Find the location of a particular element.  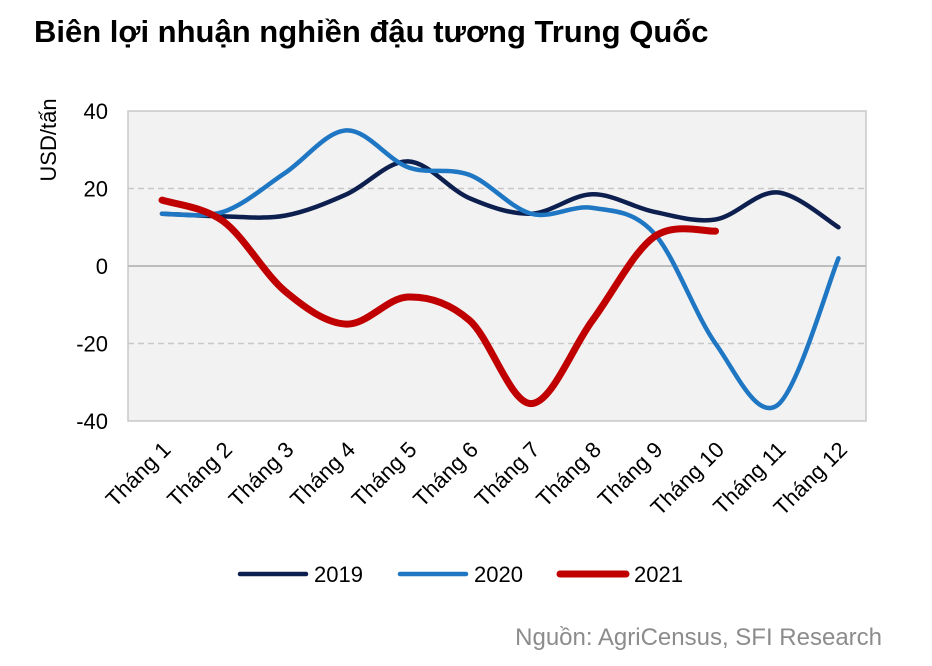

x-tick-label: Tháng 2 is located at coordinates (199, 474).